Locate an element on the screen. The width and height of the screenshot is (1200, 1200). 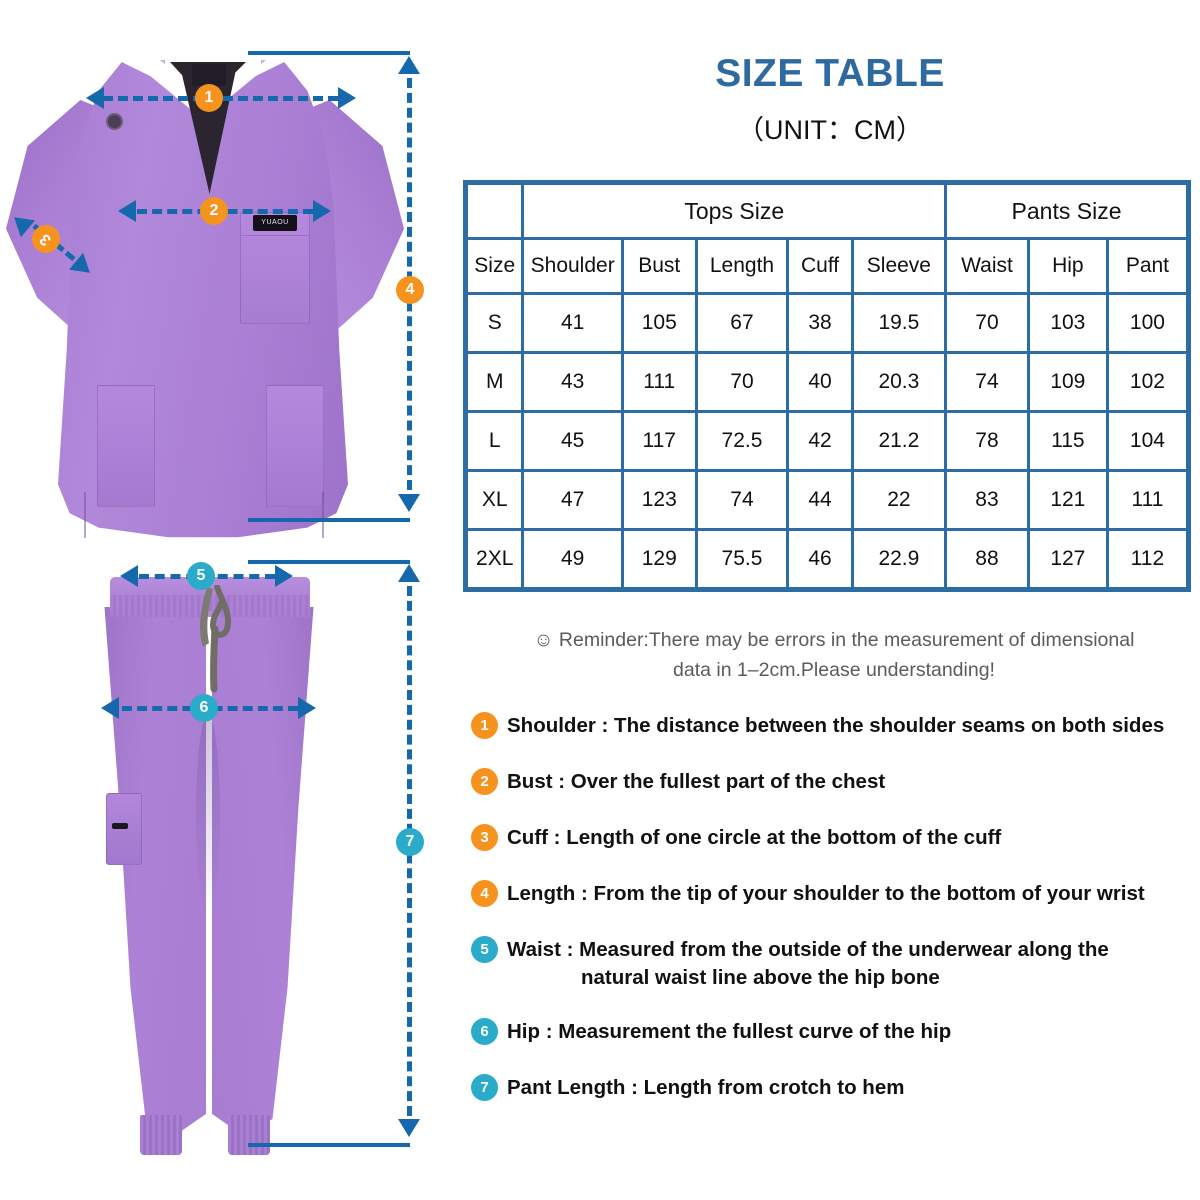
cell-pant: 111 is located at coordinates (1148, 500).